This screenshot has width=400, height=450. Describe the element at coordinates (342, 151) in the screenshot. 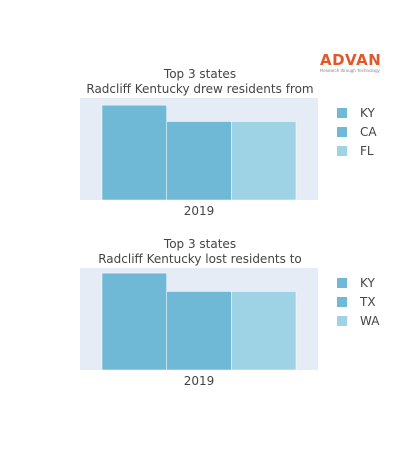

I see `legend-swatch-fl` at that location.